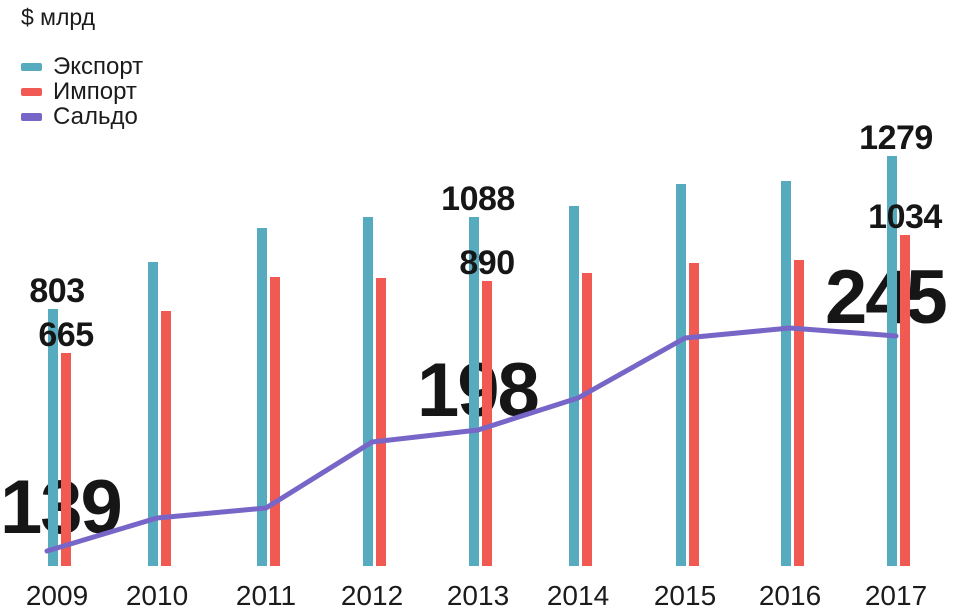 The height and width of the screenshot is (615, 961). Describe the element at coordinates (886, 297) in the screenshot. I see `saldo-value-label: 245` at that location.